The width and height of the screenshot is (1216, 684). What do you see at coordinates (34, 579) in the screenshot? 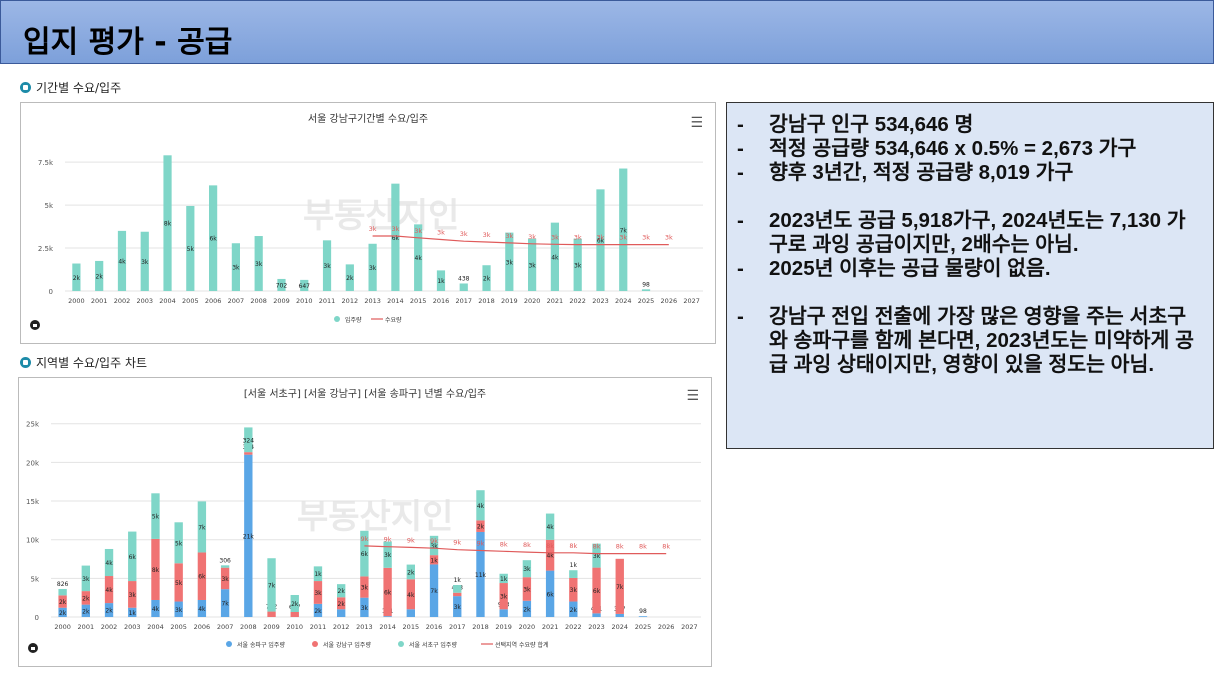
I see `y-tick-label: 5k` at bounding box center [34, 579].